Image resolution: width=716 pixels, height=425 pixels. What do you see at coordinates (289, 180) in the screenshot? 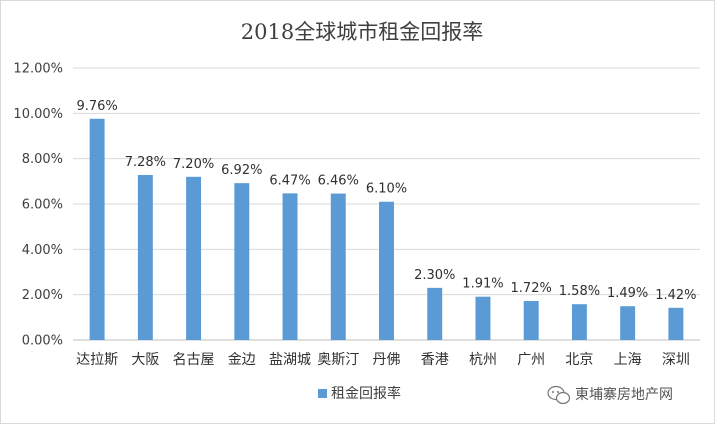
I see `data-label: 6.47%` at bounding box center [289, 180].